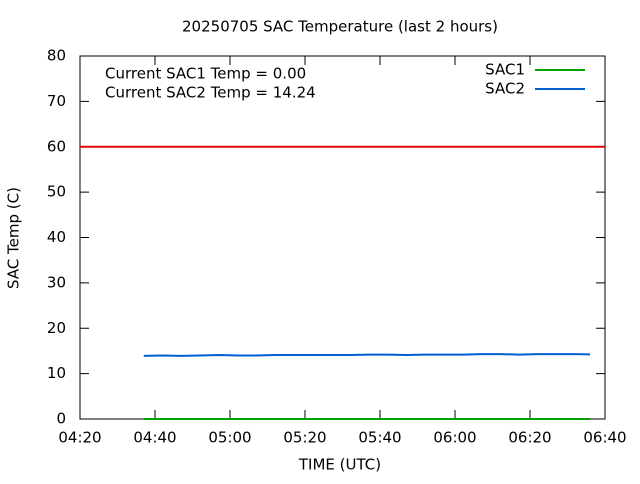 The height and width of the screenshot is (484, 640). Describe the element at coordinates (154, 438) in the screenshot. I see `x-tick-label: 04:40` at that location.